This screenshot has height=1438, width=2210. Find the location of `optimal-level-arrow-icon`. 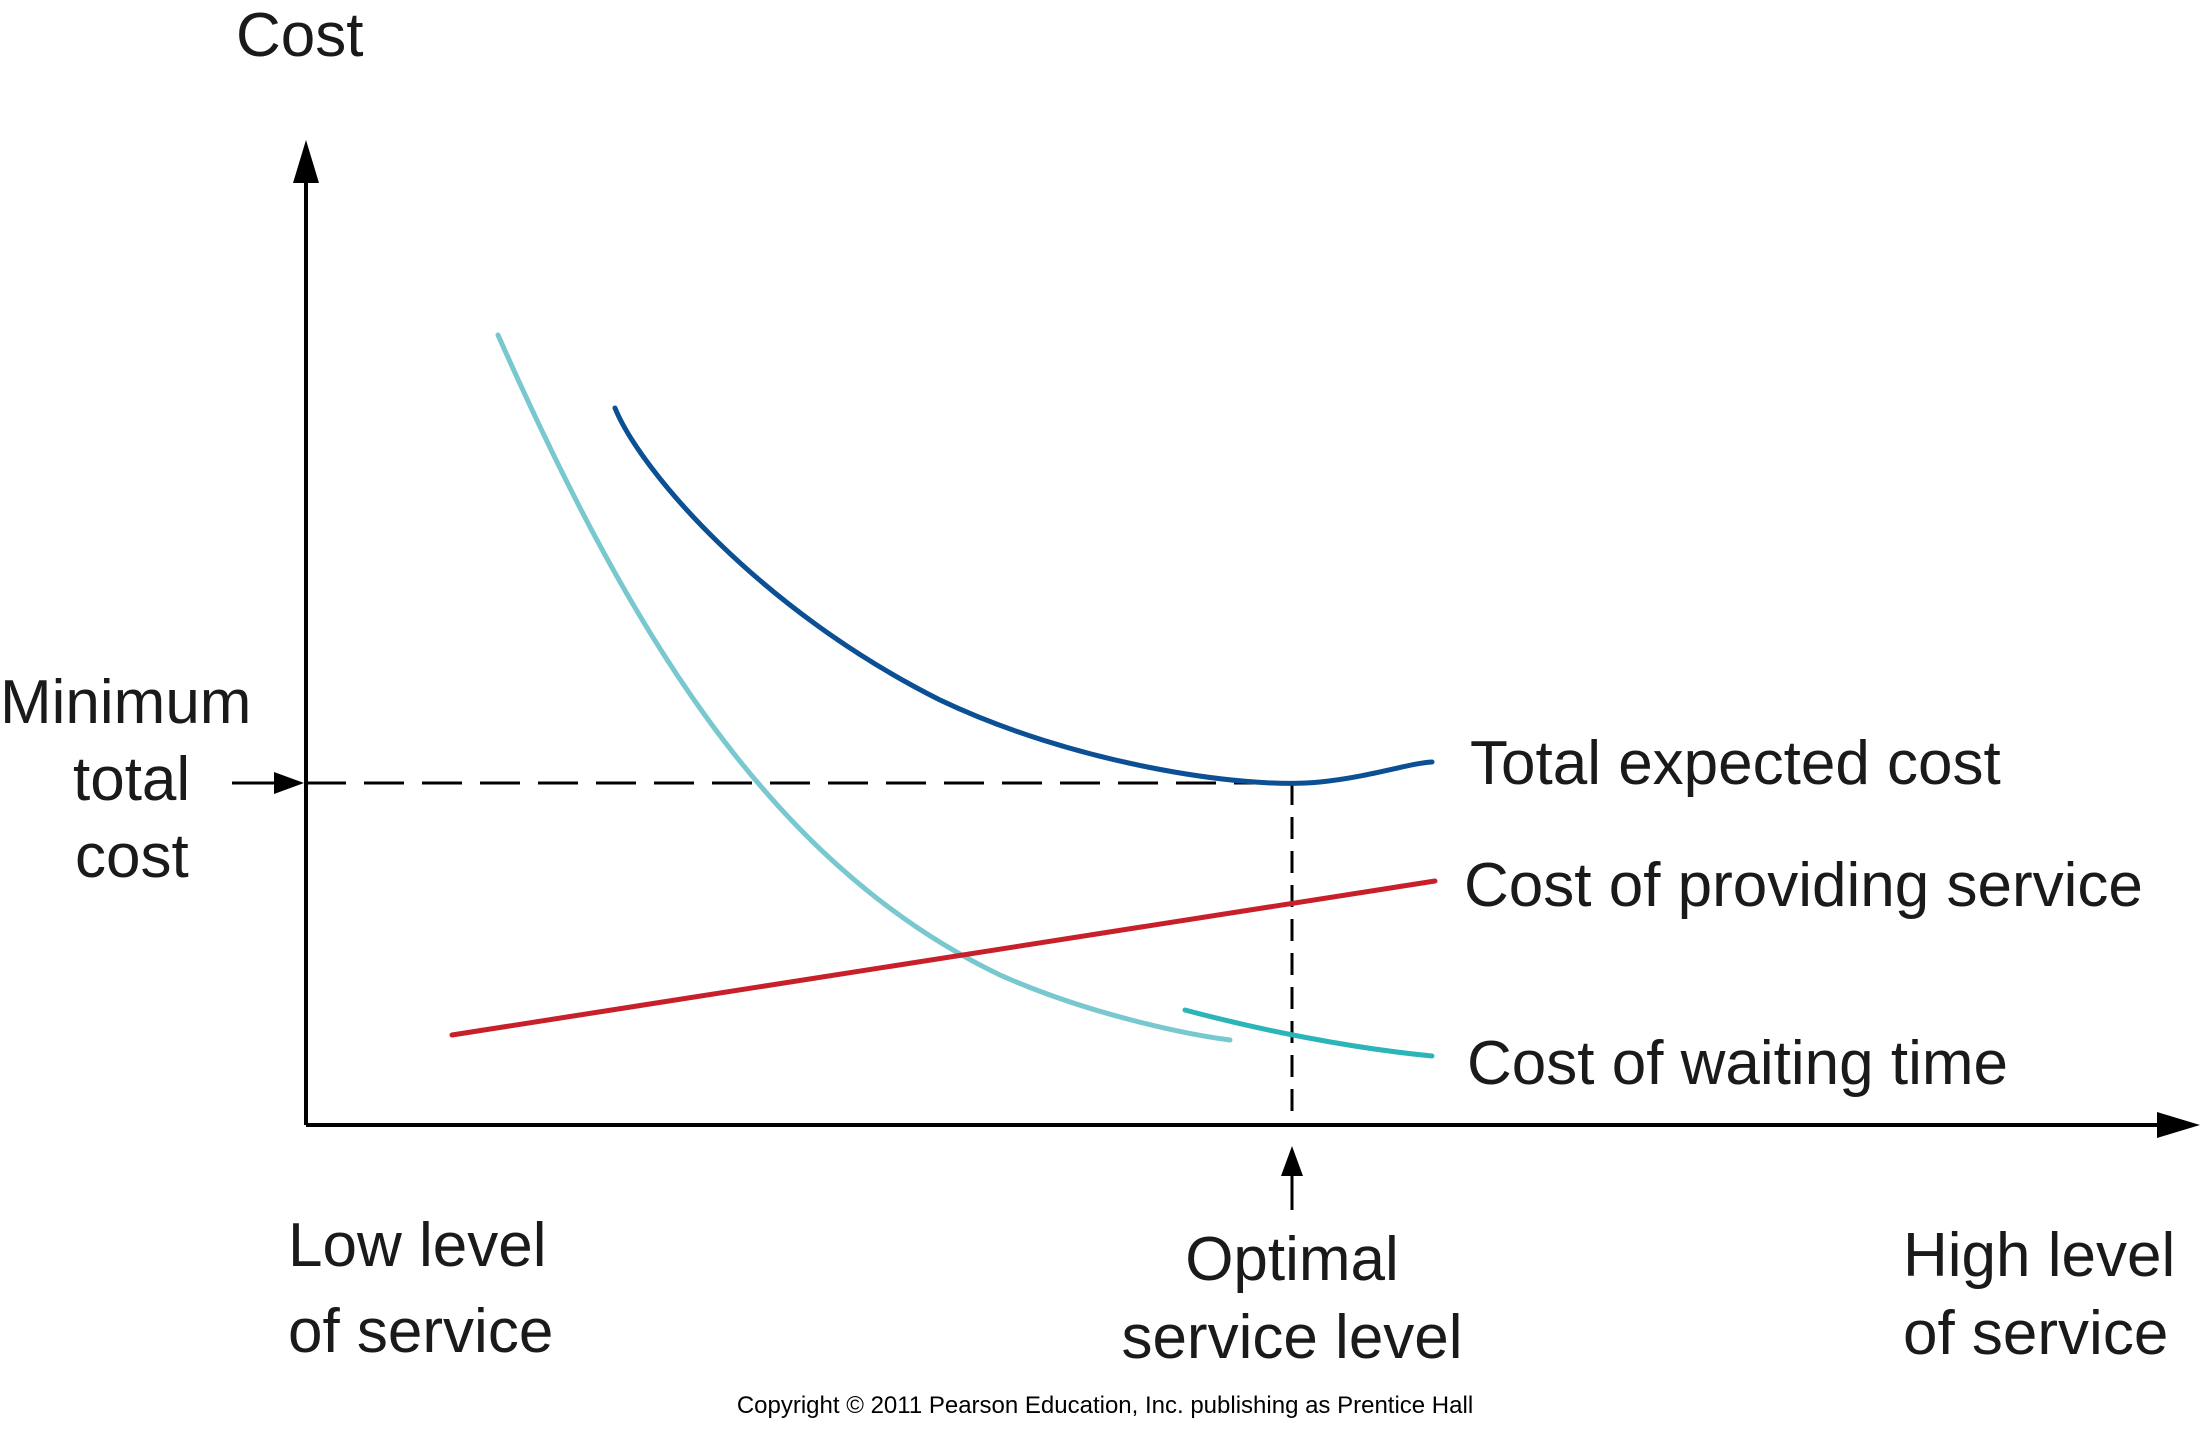

optimal-level-arrow-icon is located at coordinates (1292, 1161).